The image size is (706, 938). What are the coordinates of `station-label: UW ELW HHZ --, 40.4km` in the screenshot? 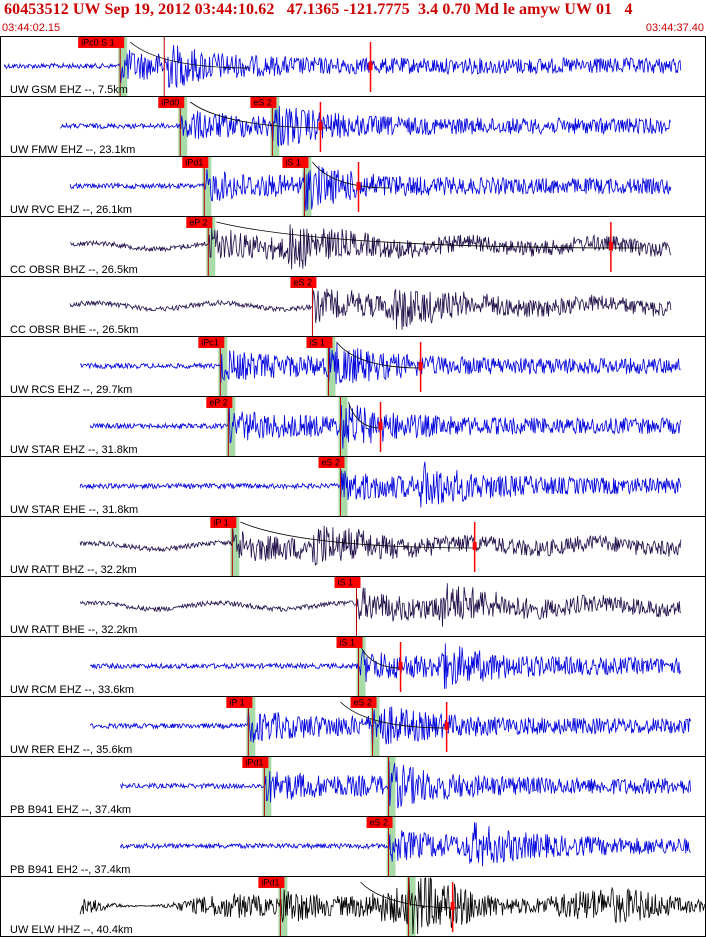 It's located at (71, 930).